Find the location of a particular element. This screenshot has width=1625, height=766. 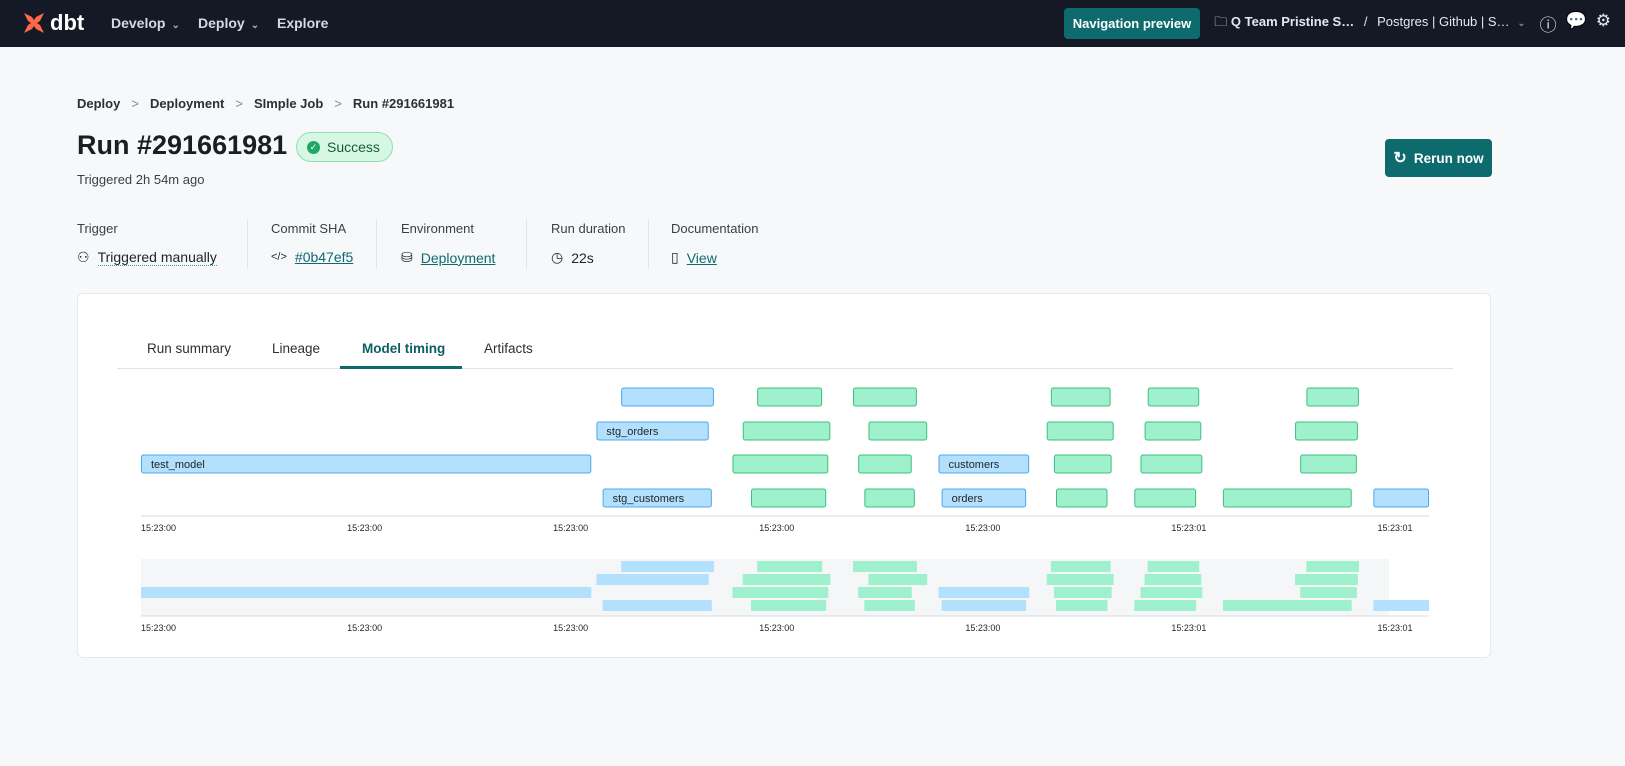

dbt-logo: dbt is located at coordinates (53, 23).